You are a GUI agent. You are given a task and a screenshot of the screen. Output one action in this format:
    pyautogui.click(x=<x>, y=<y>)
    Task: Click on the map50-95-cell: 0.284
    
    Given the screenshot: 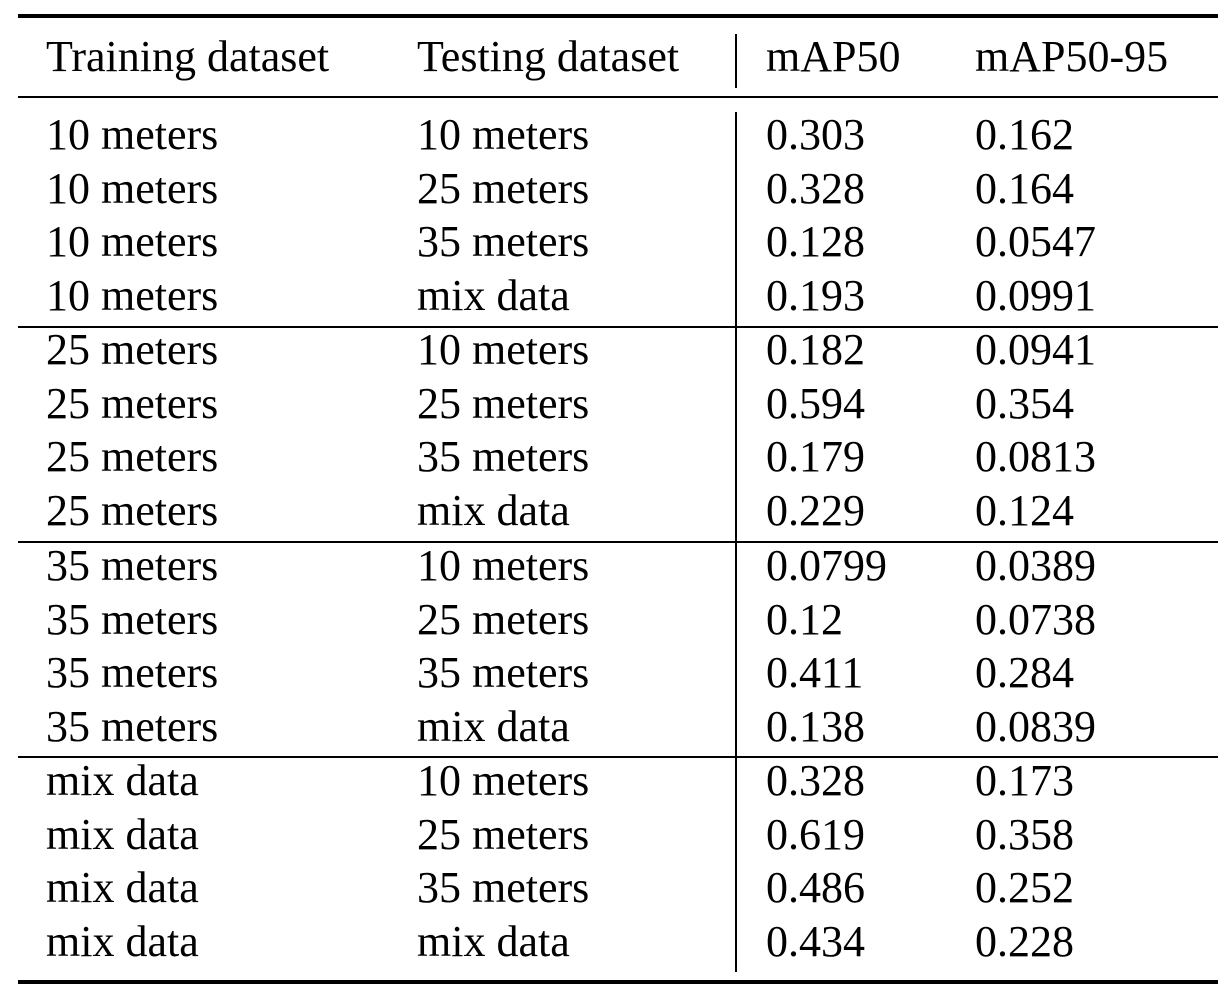 What is the action you would take?
    pyautogui.click(x=1024, y=673)
    